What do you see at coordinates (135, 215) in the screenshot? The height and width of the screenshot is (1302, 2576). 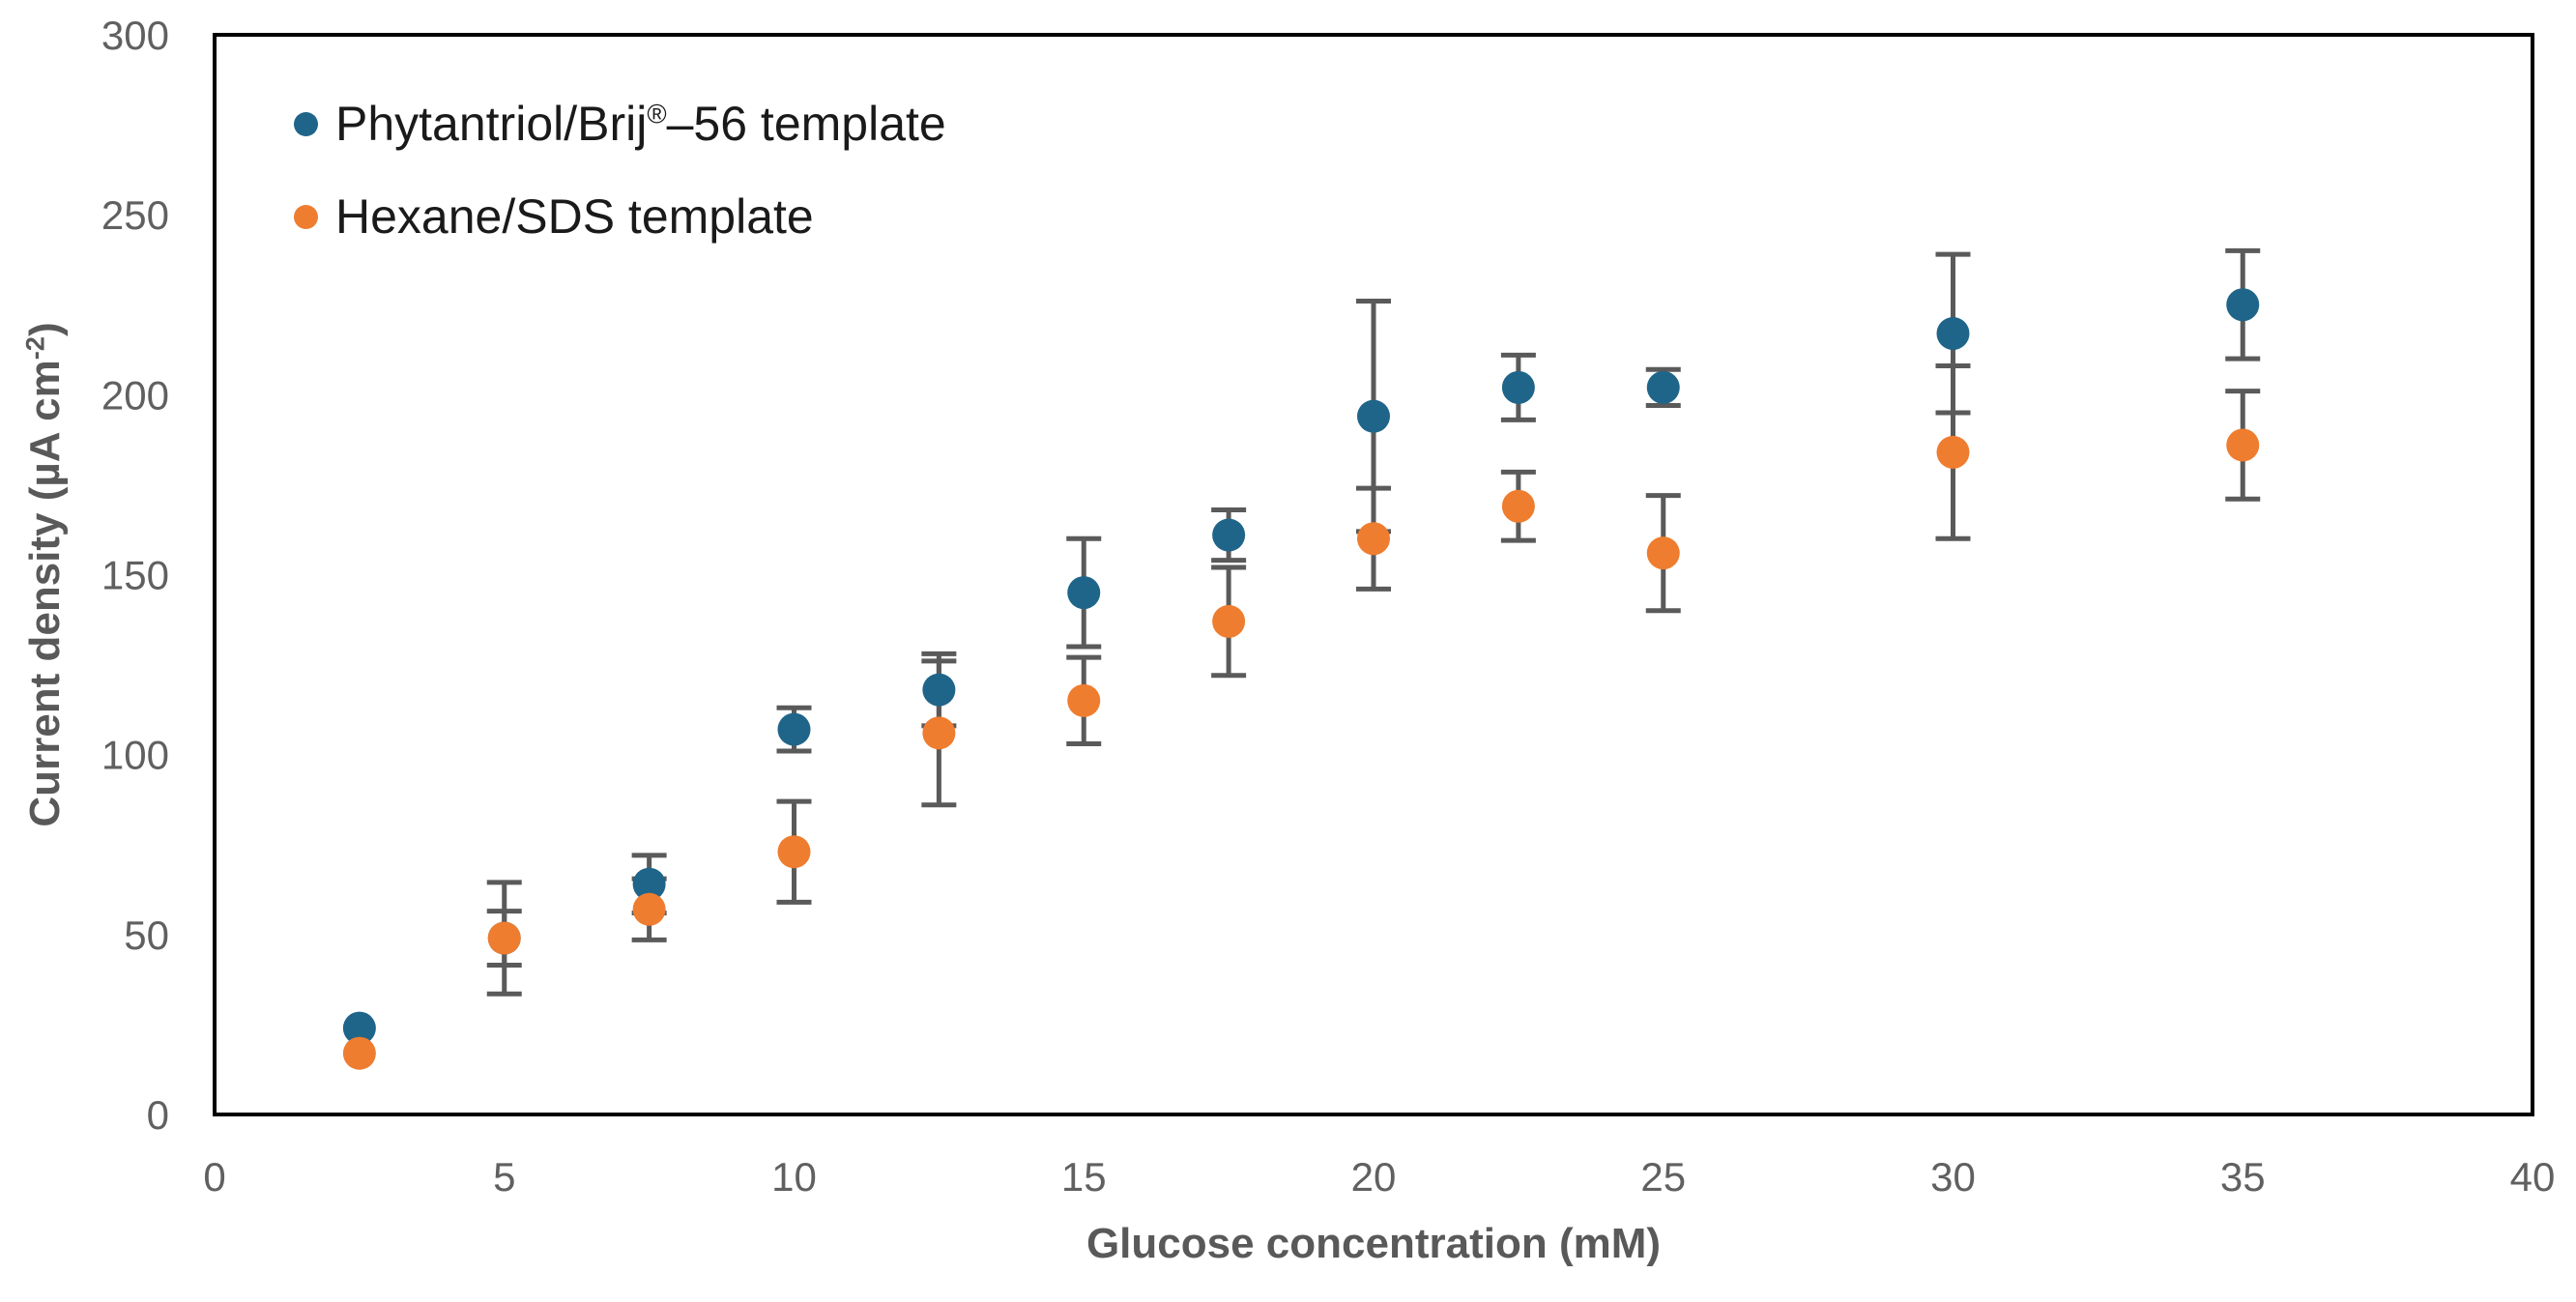 I see `y-tick-label: 250` at bounding box center [135, 215].